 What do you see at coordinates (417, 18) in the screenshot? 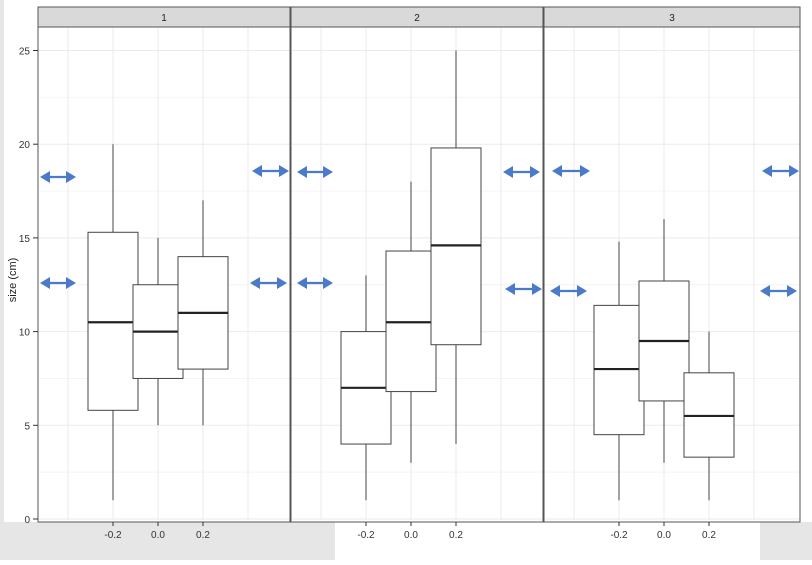
I see `facet-strip-label: 2` at bounding box center [417, 18].